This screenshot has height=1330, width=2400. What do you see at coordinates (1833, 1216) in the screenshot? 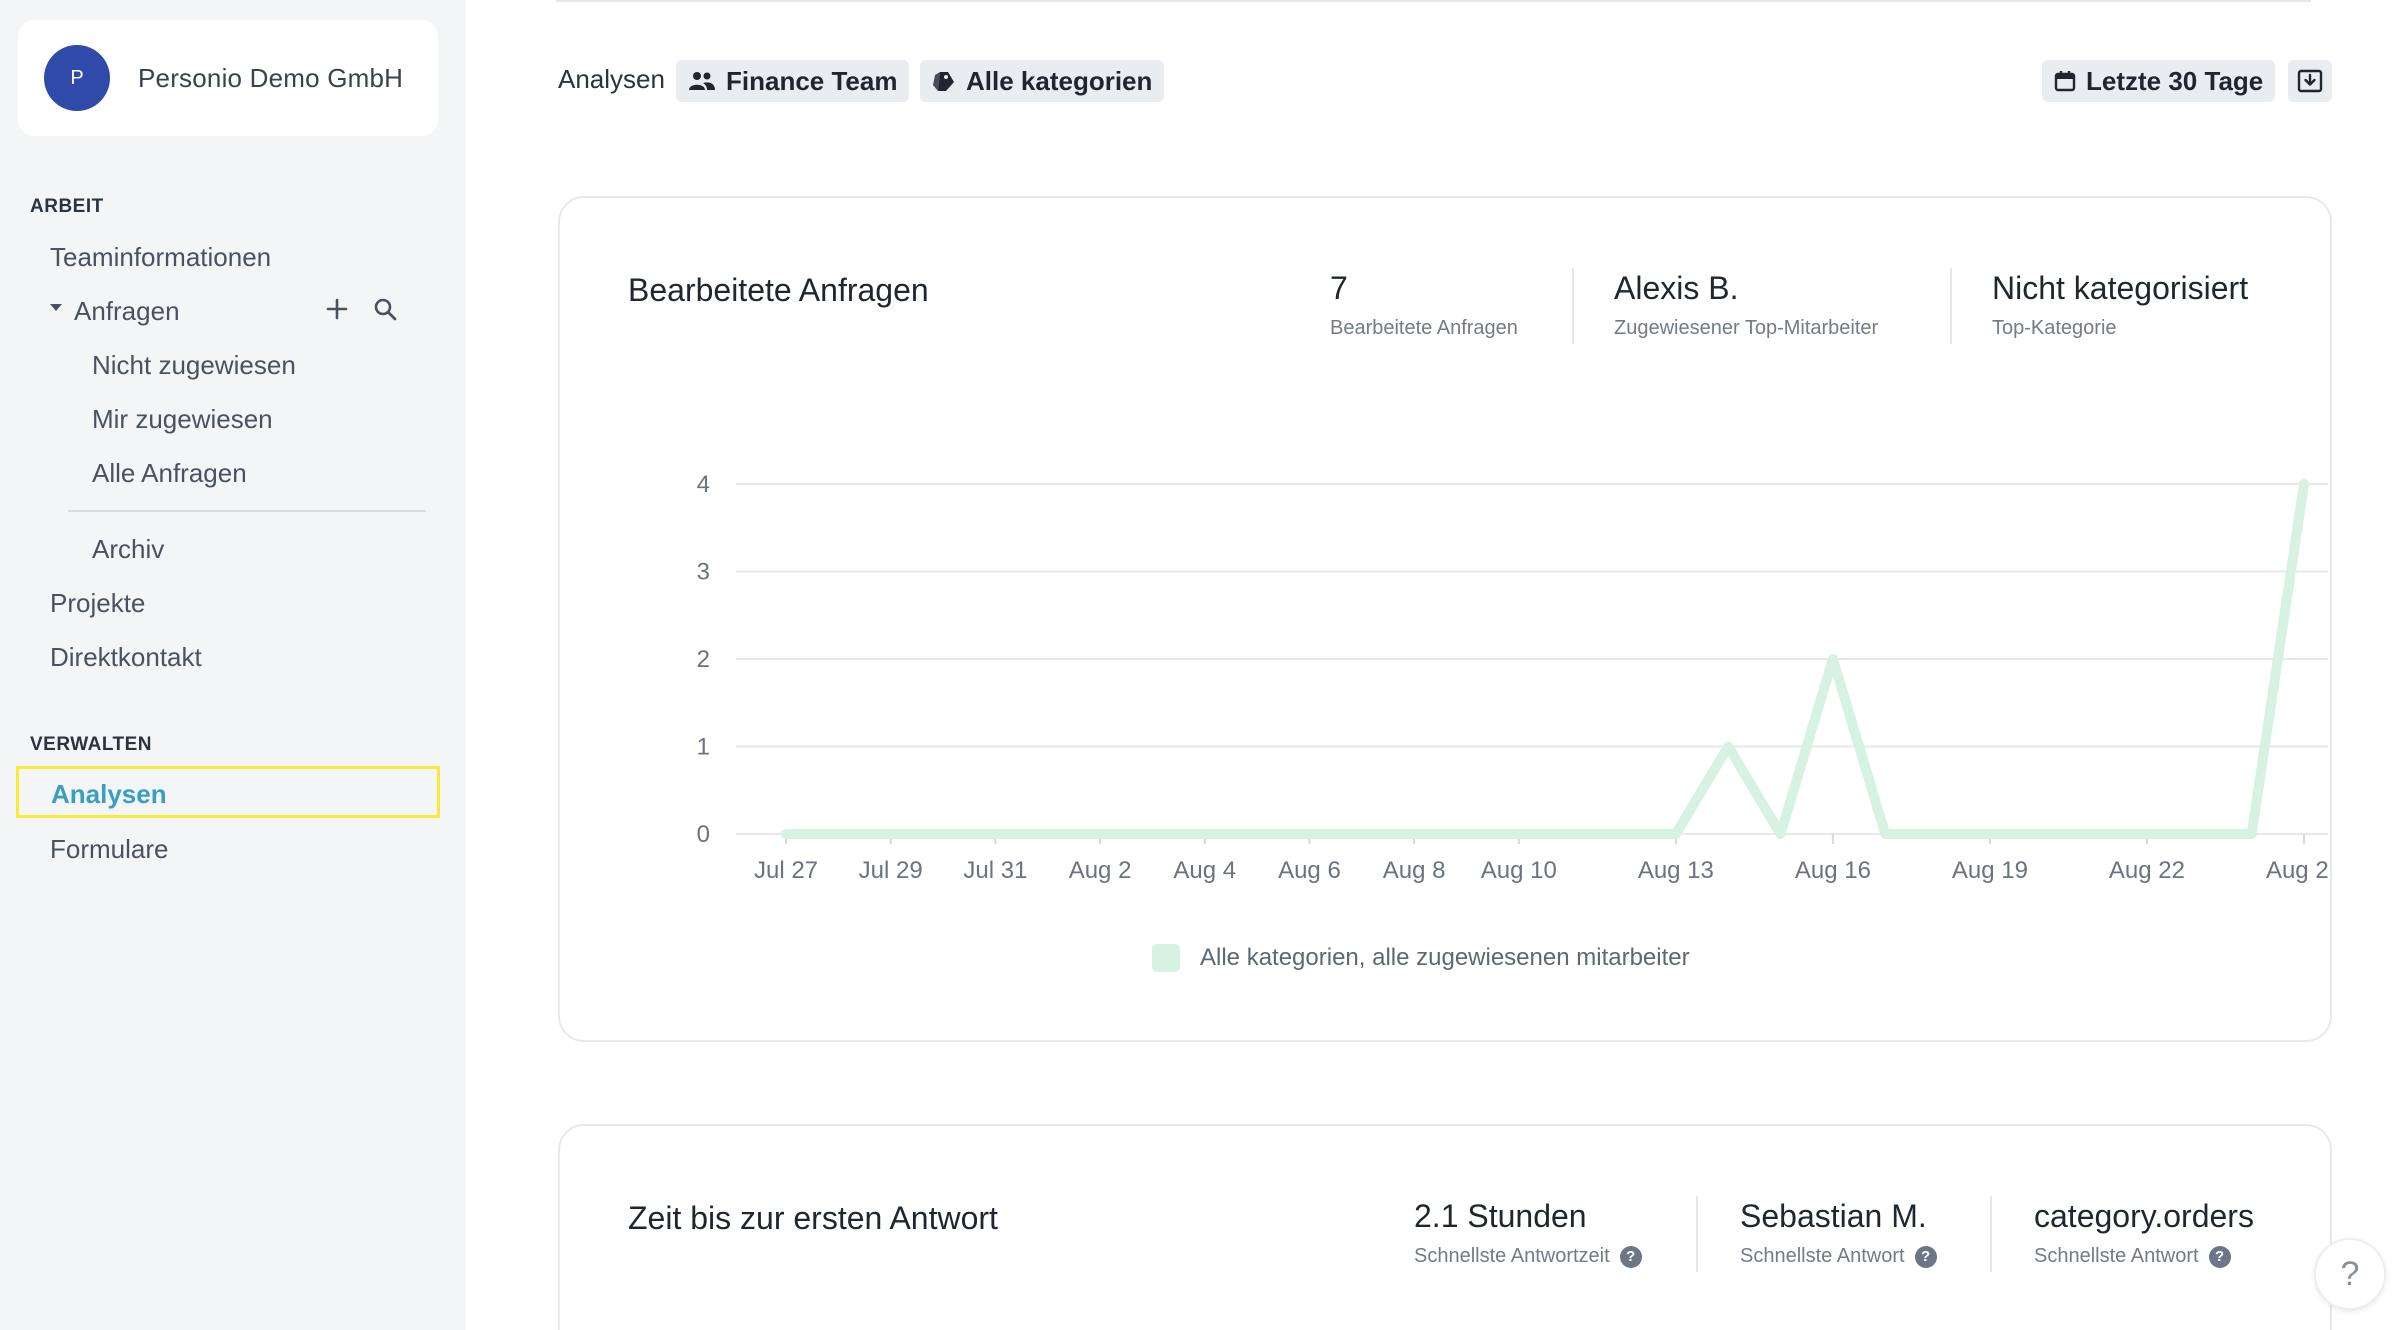
I see `stat-value: Sebastian M.` at bounding box center [1833, 1216].